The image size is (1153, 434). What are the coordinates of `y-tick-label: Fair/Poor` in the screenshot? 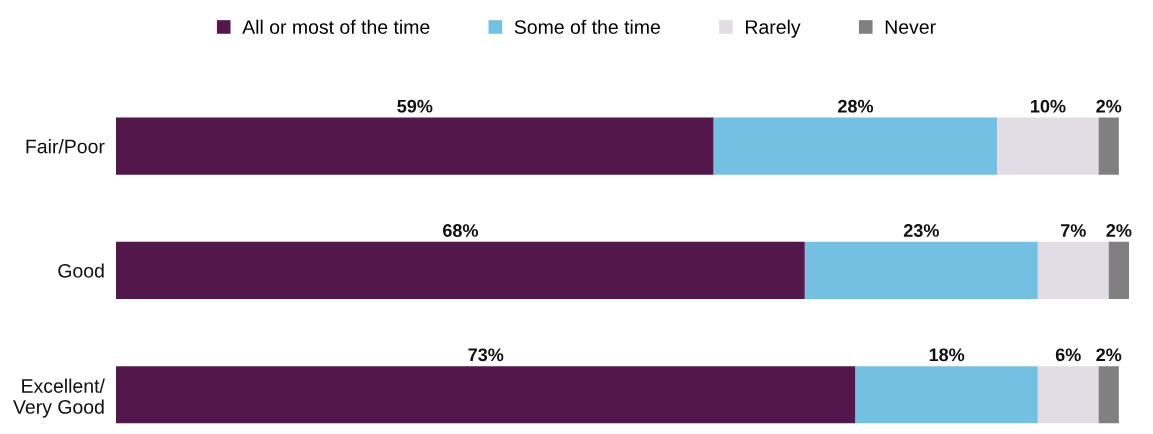 It's located at (65, 146).